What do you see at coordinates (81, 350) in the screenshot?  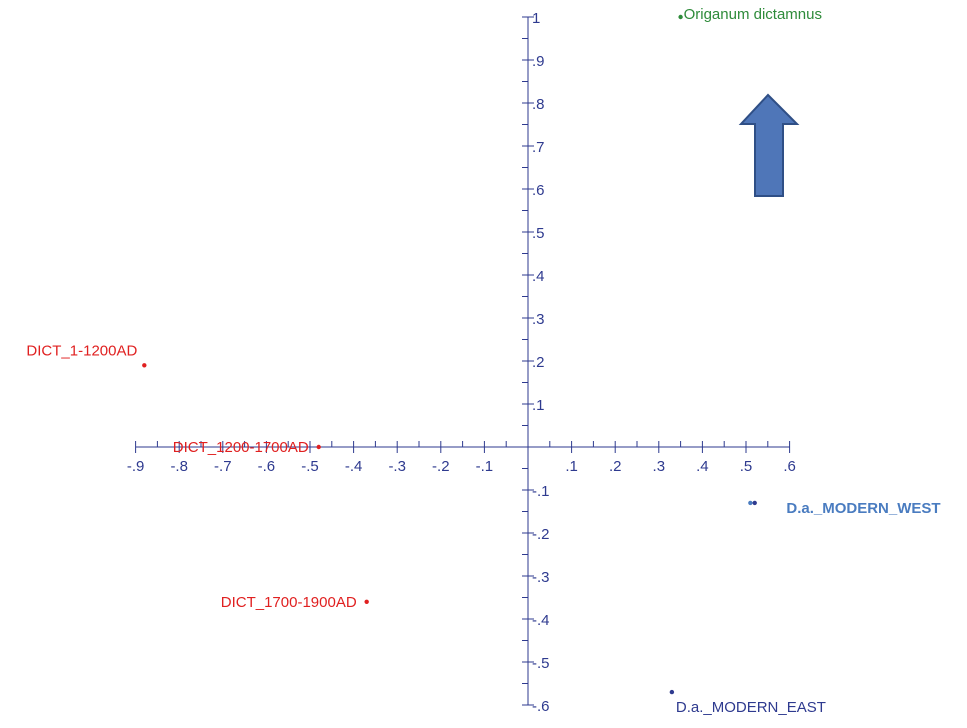 I see `point-label: DICT_1-1200AD` at bounding box center [81, 350].